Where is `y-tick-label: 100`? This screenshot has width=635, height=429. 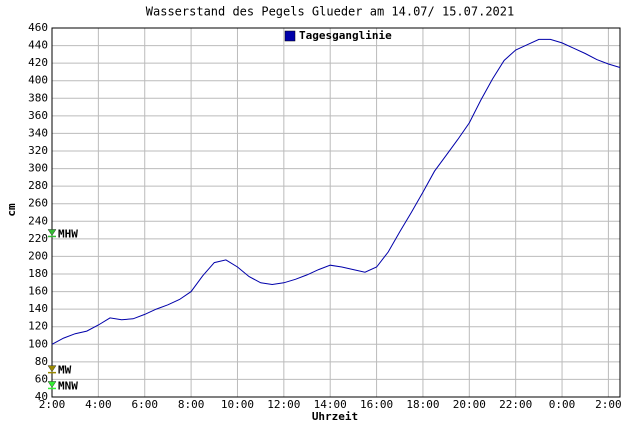 y-tick-label: 100 is located at coordinates (38, 343).